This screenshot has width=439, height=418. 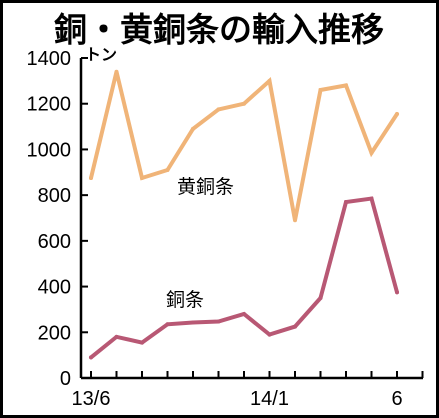 What do you see at coordinates (101, 54) in the screenshot?
I see `unit-label: トン` at bounding box center [101, 54].